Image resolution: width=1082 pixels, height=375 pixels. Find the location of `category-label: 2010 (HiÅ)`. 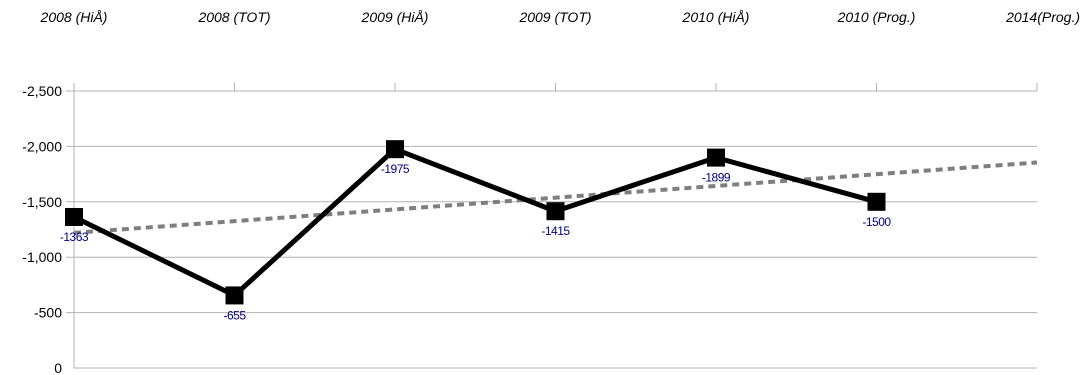

category-label: 2010 (HiÅ) is located at coordinates (716, 17).